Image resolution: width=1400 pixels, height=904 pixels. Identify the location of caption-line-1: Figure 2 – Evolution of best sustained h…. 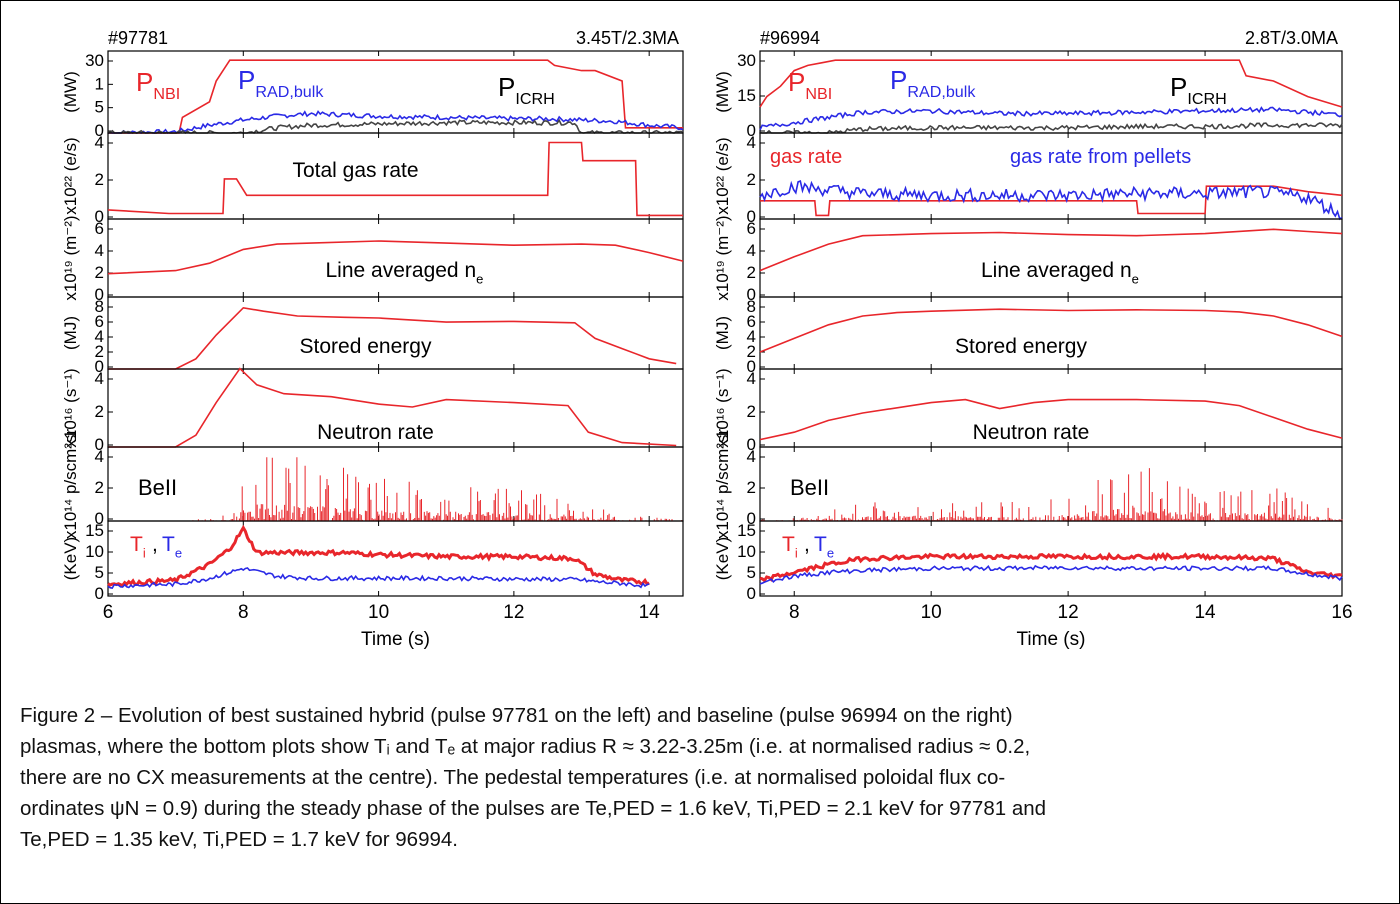
(516, 715).